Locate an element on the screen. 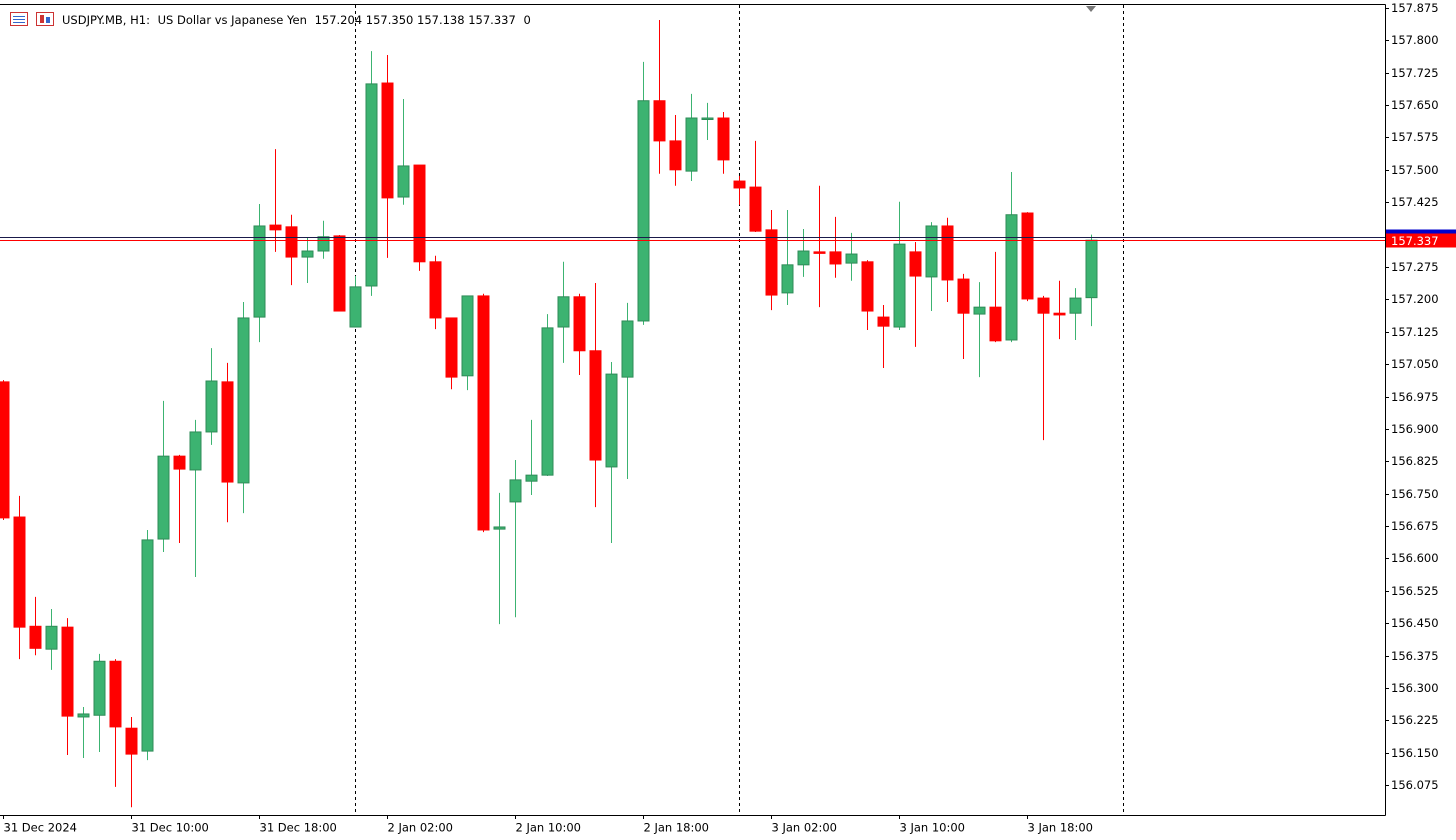 This screenshot has height=840, width=1456. ask-marker is located at coordinates (1421, 231).